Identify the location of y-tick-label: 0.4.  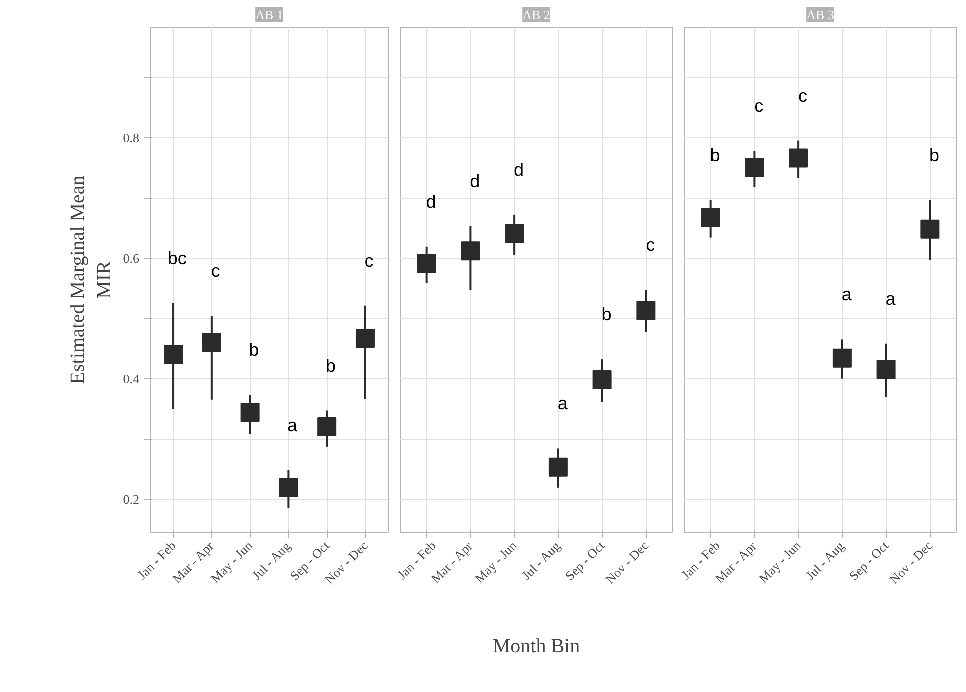
(131, 378).